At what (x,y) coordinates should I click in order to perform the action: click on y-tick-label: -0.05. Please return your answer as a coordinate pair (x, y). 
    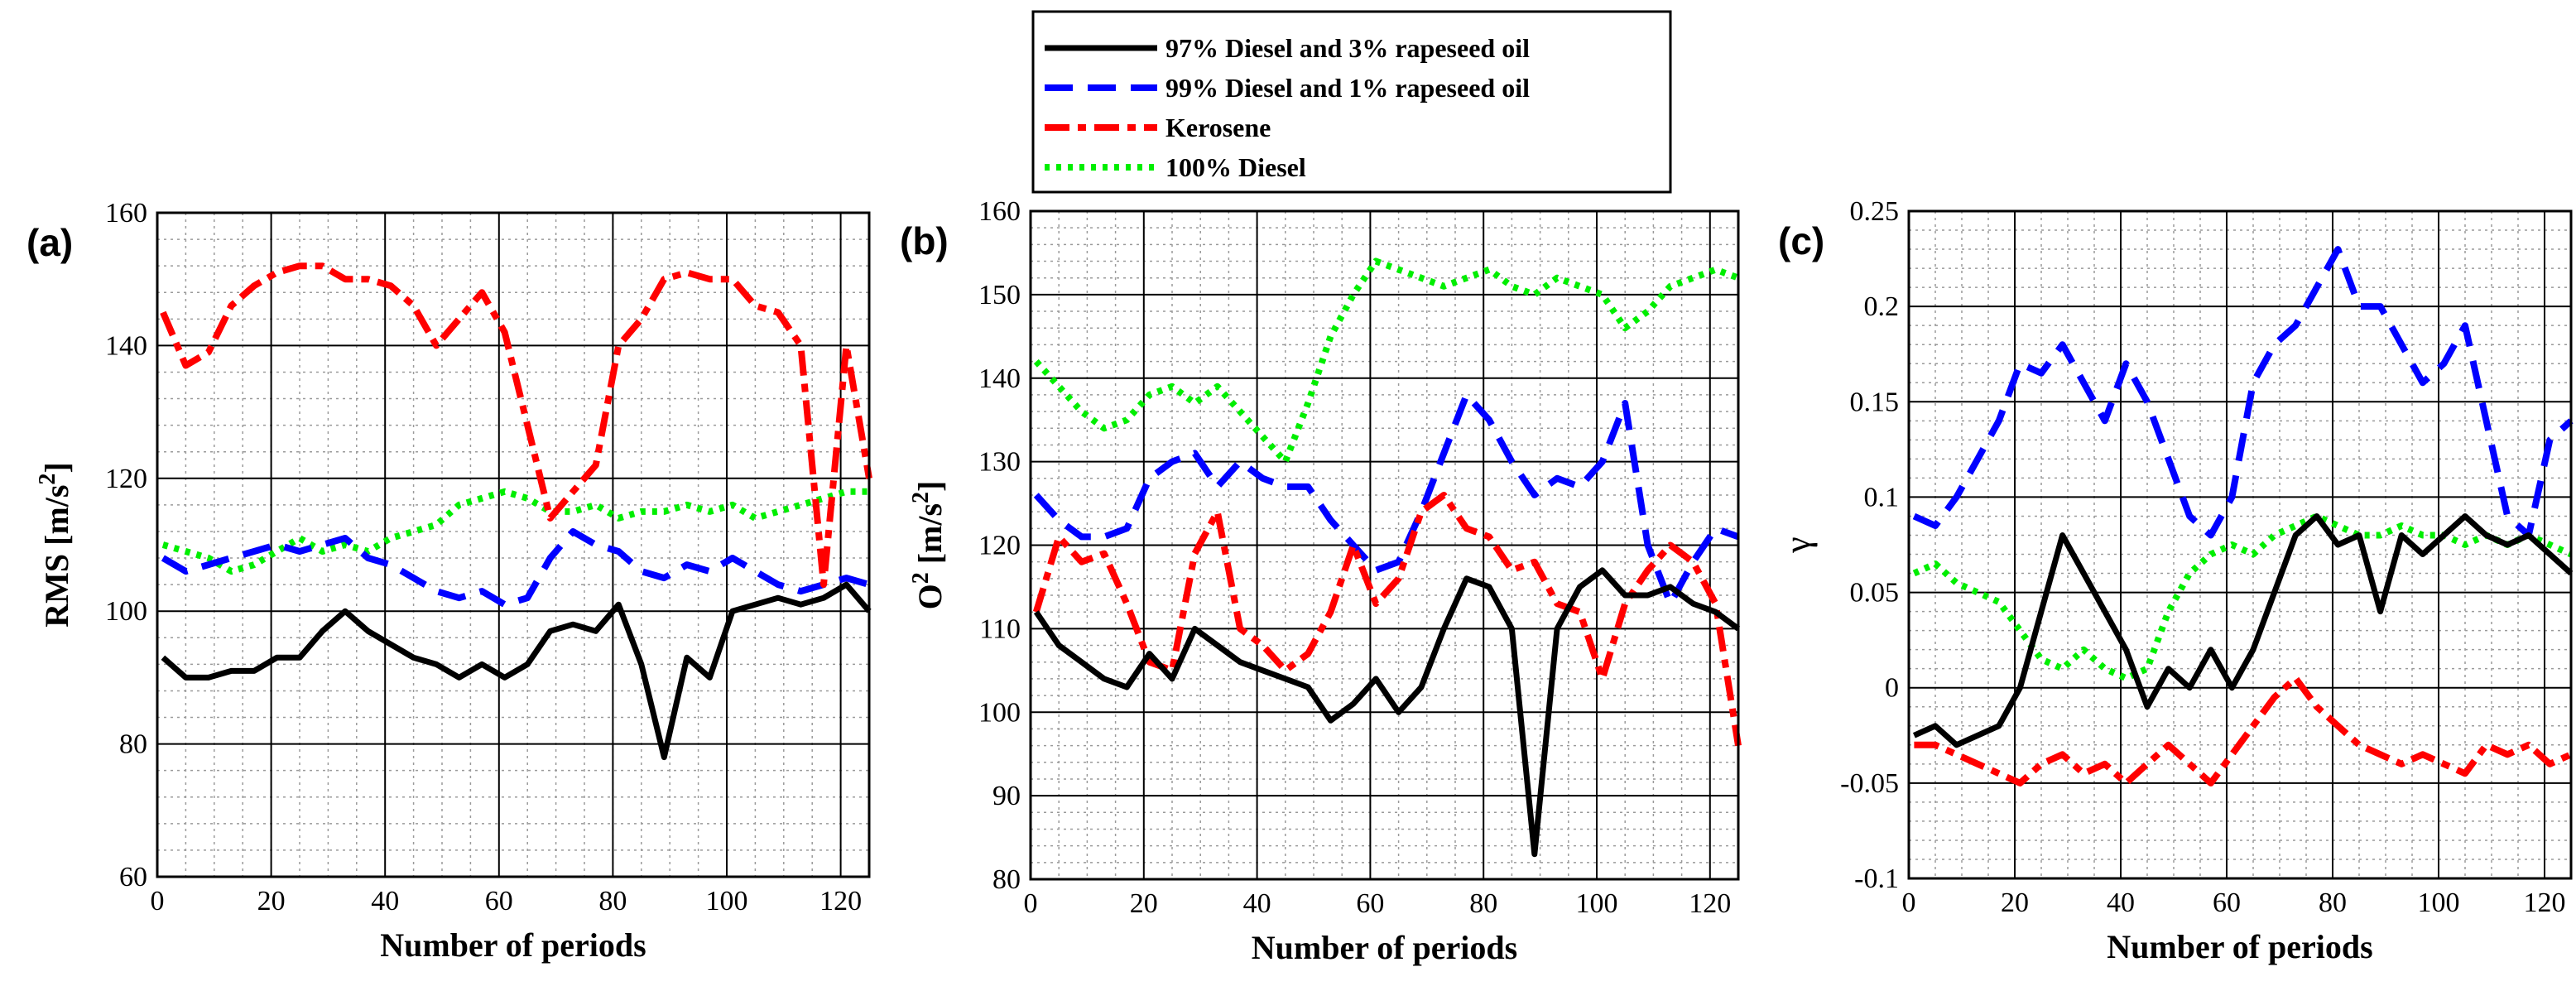
    Looking at the image, I should click on (1869, 784).